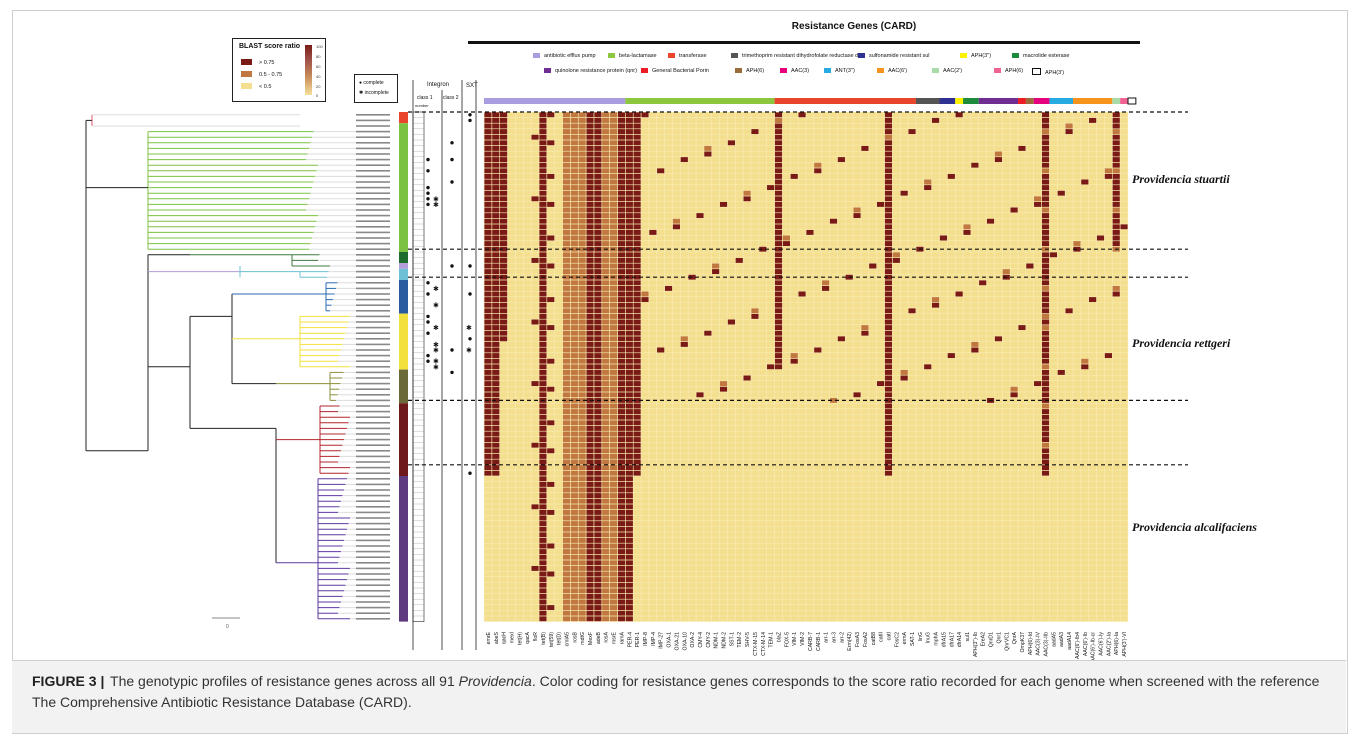  Describe the element at coordinates (819, 641) in the screenshot. I see `gene-label: CARB-1` at that location.